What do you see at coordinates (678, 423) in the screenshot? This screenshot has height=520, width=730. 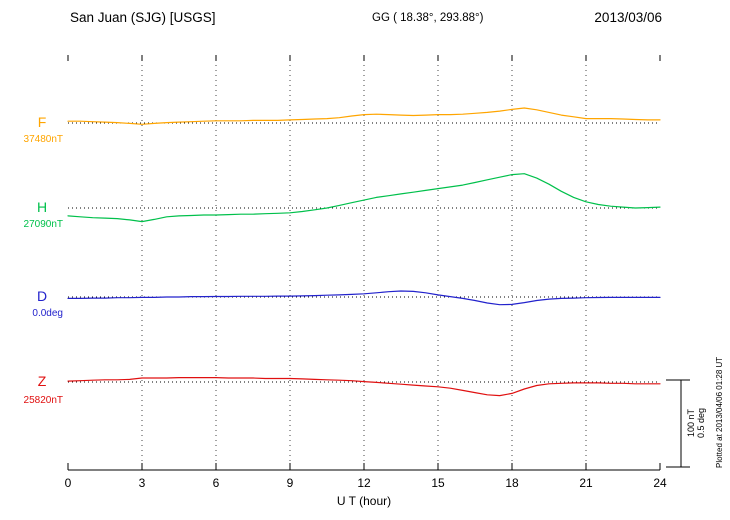 I see `scale-bar` at bounding box center [678, 423].